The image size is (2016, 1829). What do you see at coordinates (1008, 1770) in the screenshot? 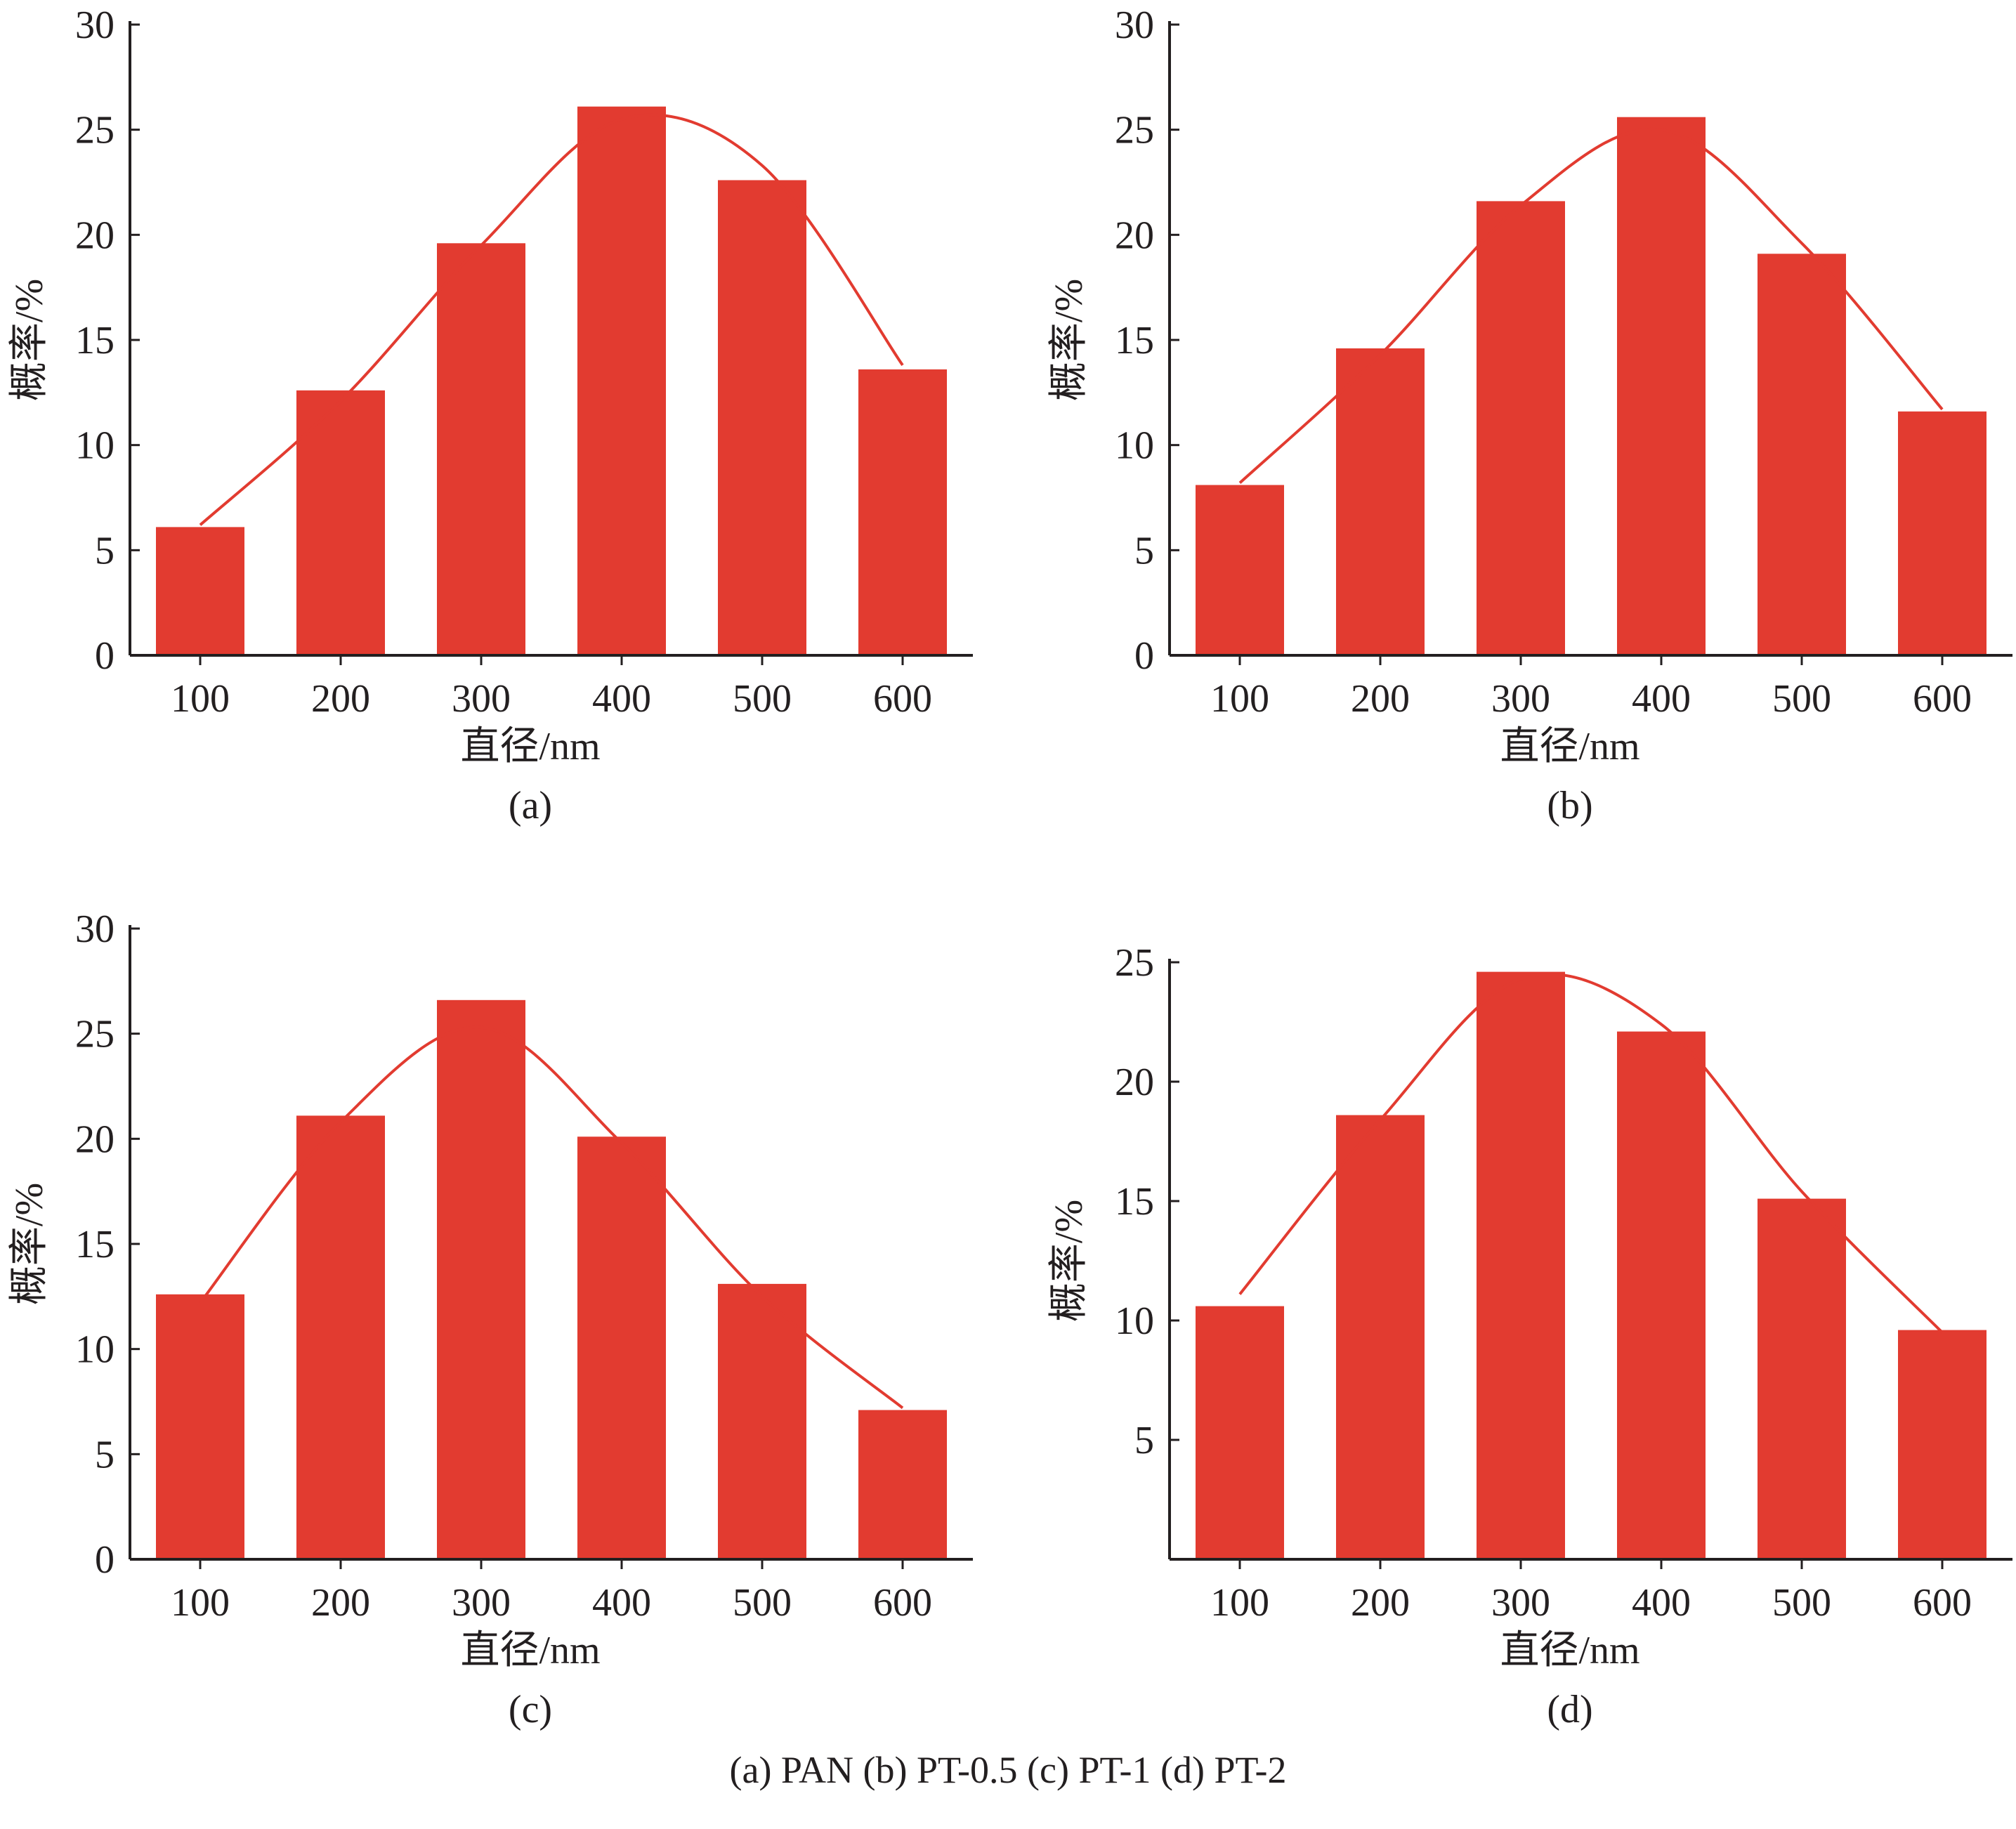
I see `figure-caption: (a) PAN (b) PT-0.5 (c) PT-1 (d) PT-2` at bounding box center [1008, 1770].